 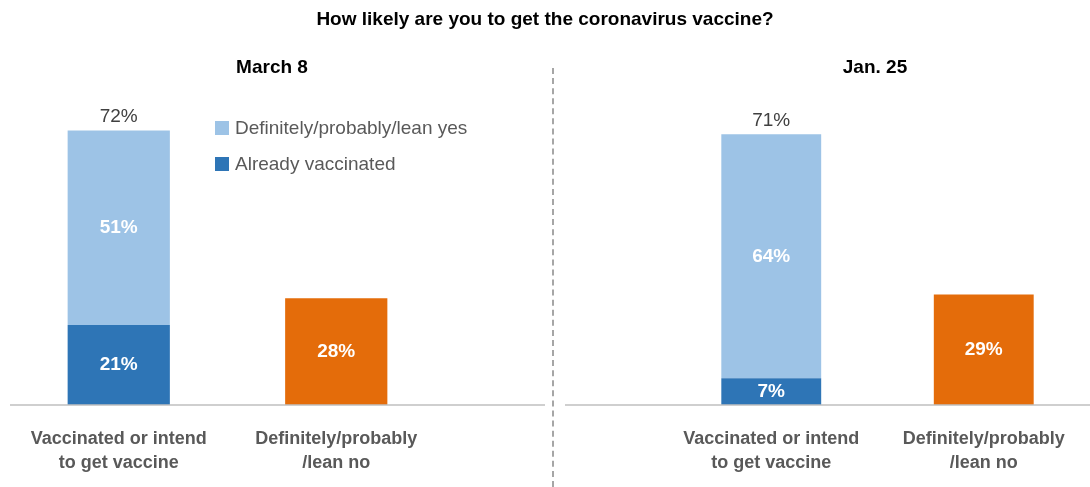 What do you see at coordinates (771, 255) in the screenshot?
I see `data-label: 64%` at bounding box center [771, 255].